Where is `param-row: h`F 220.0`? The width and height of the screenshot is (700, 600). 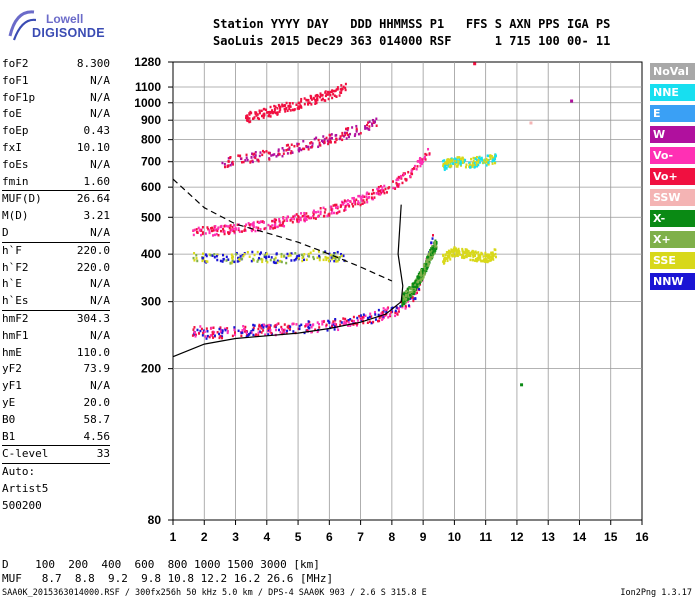
param-row: h`F 220.0 is located at coordinates (56, 251).